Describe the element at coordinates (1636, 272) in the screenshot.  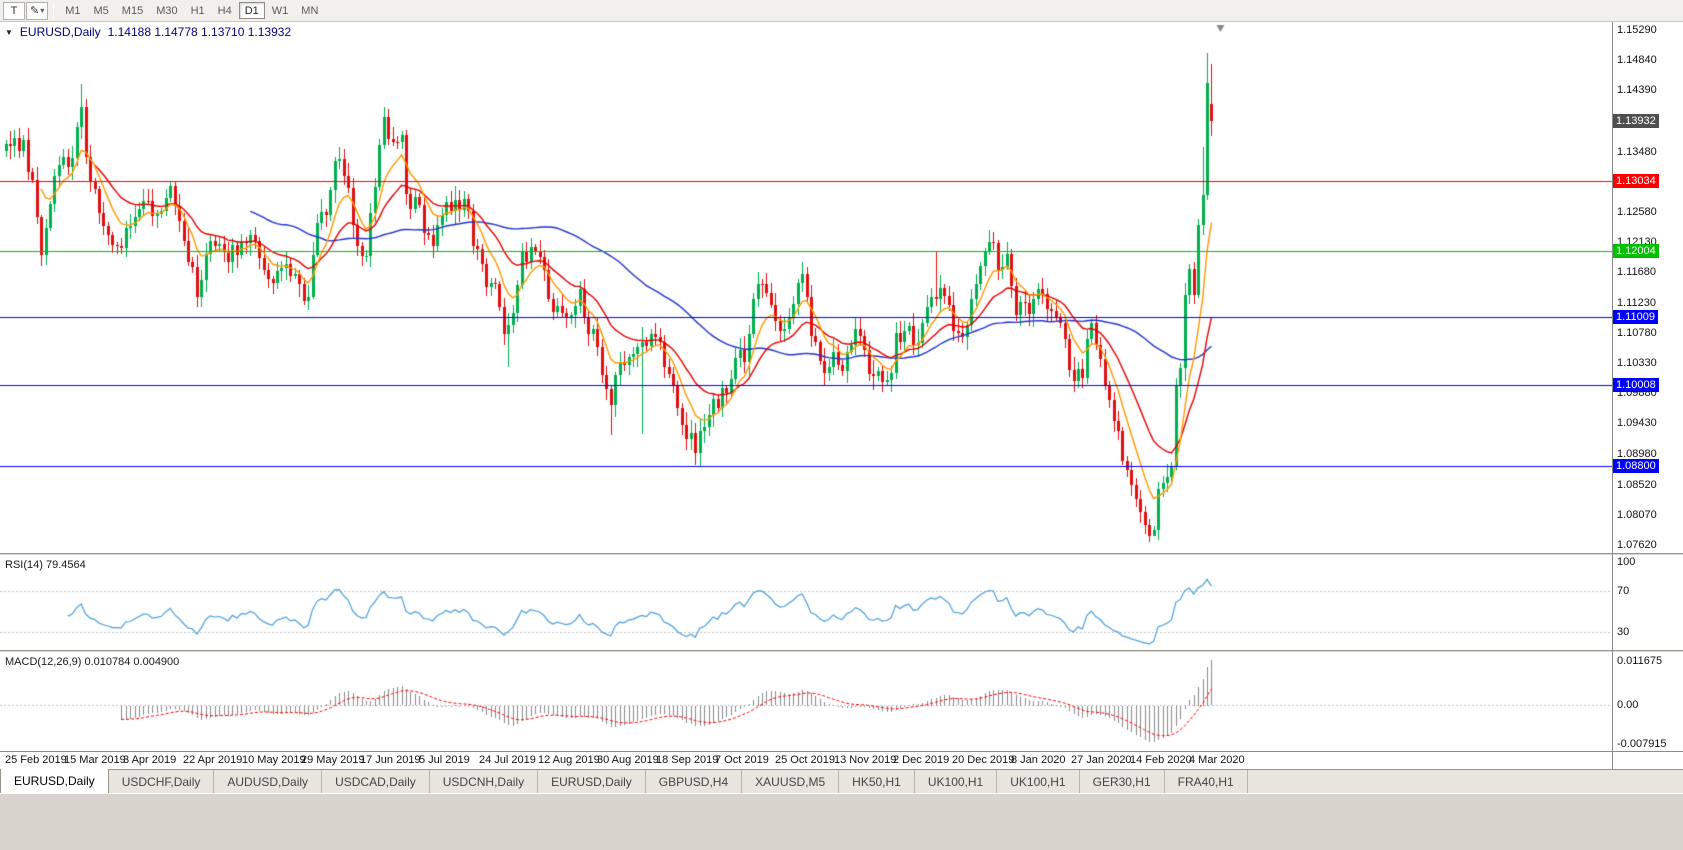
I see `price-axis-tick: 1.11680` at that location.